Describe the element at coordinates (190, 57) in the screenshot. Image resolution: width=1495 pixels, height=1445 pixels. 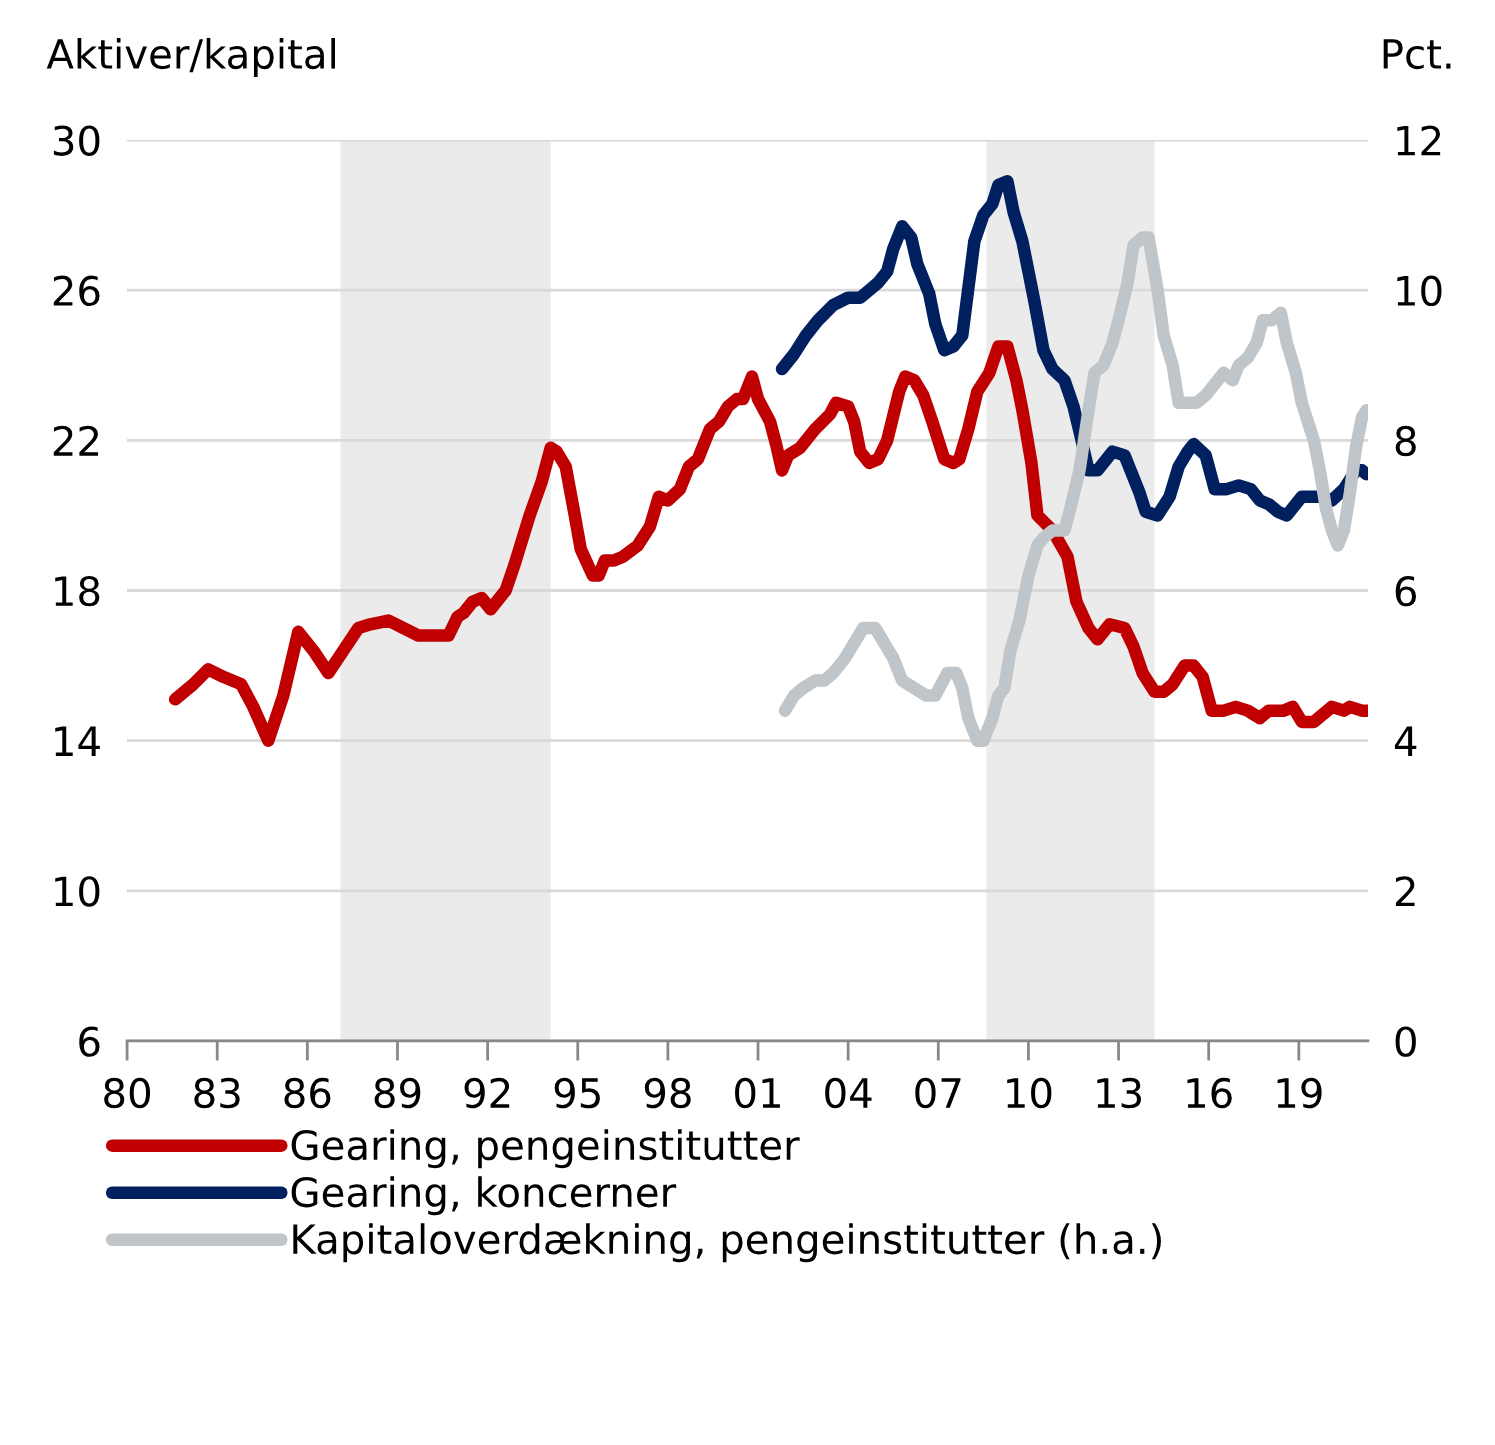
I see `y-axis-title: Aktiver/kapital` at that location.